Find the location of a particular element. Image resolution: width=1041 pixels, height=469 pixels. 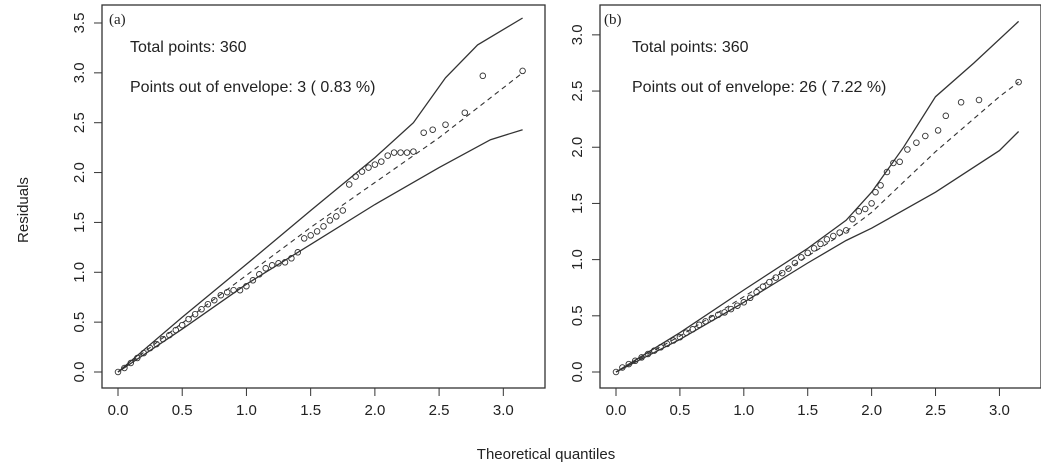

total-points-annotation: Total points: 360 is located at coordinates (188, 47).